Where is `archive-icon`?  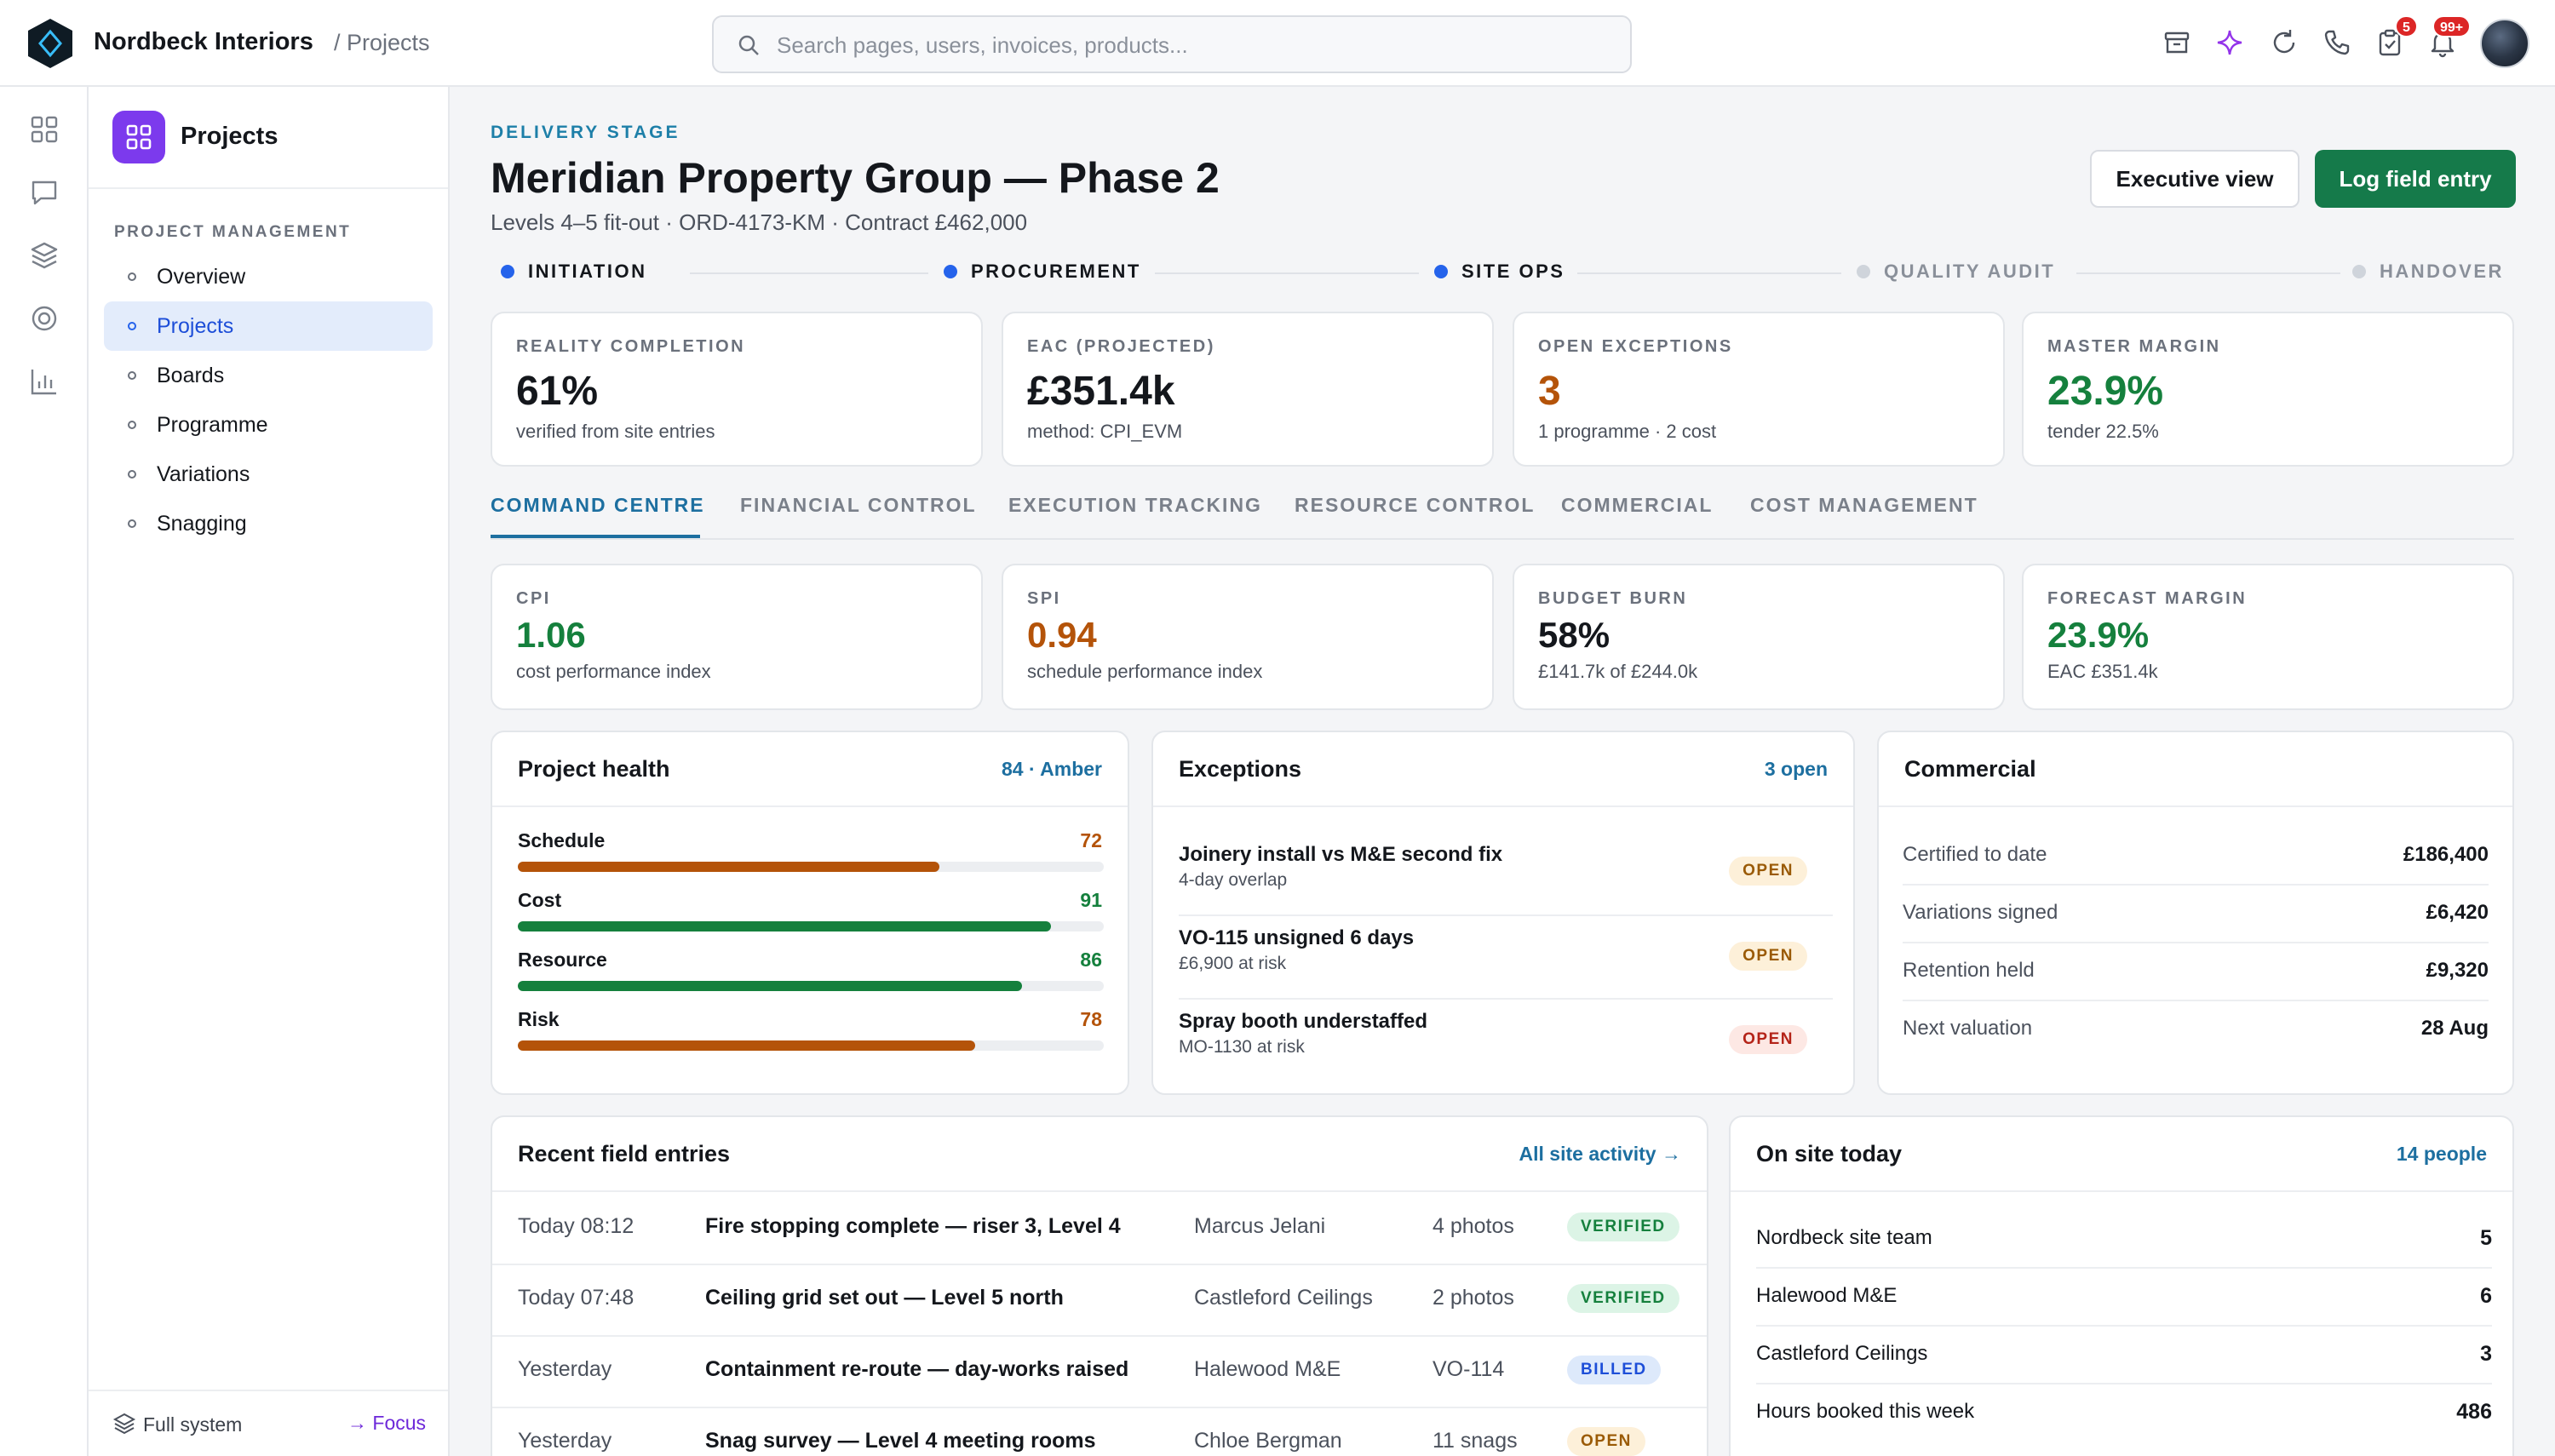 archive-icon is located at coordinates (2177, 43).